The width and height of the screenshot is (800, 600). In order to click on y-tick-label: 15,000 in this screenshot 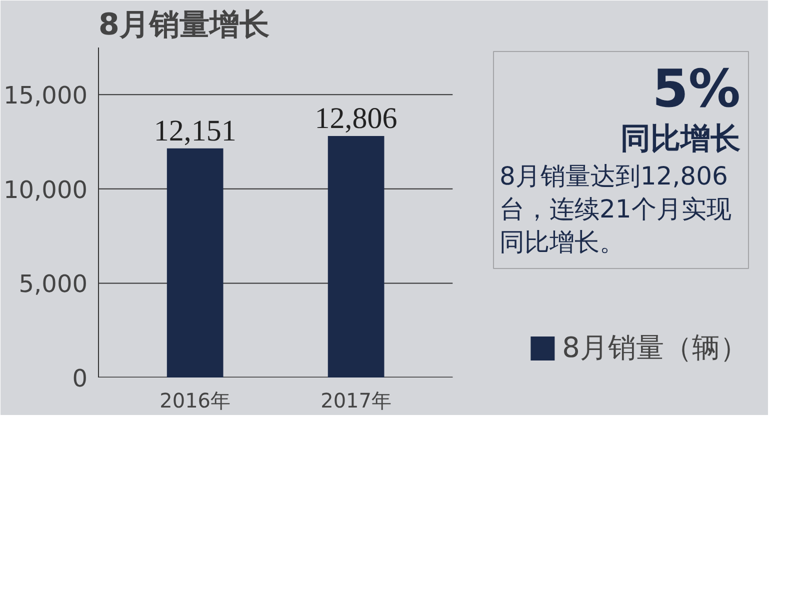, I will do `click(46, 96)`.